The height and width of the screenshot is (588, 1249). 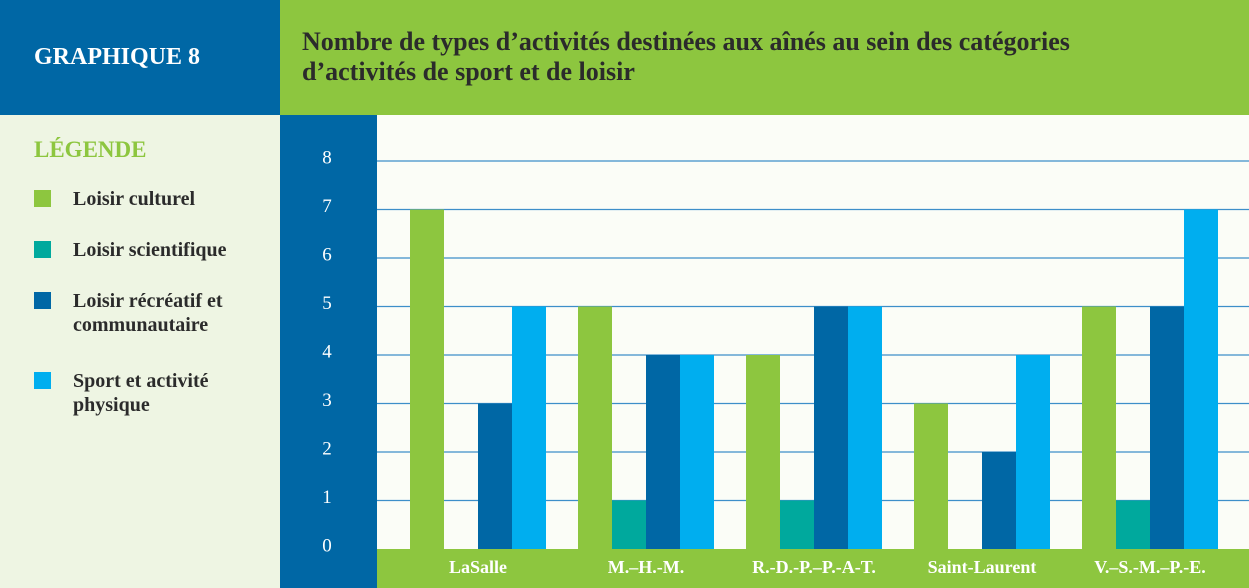 What do you see at coordinates (90, 149) in the screenshot?
I see `legend-title: LÉGENDE` at bounding box center [90, 149].